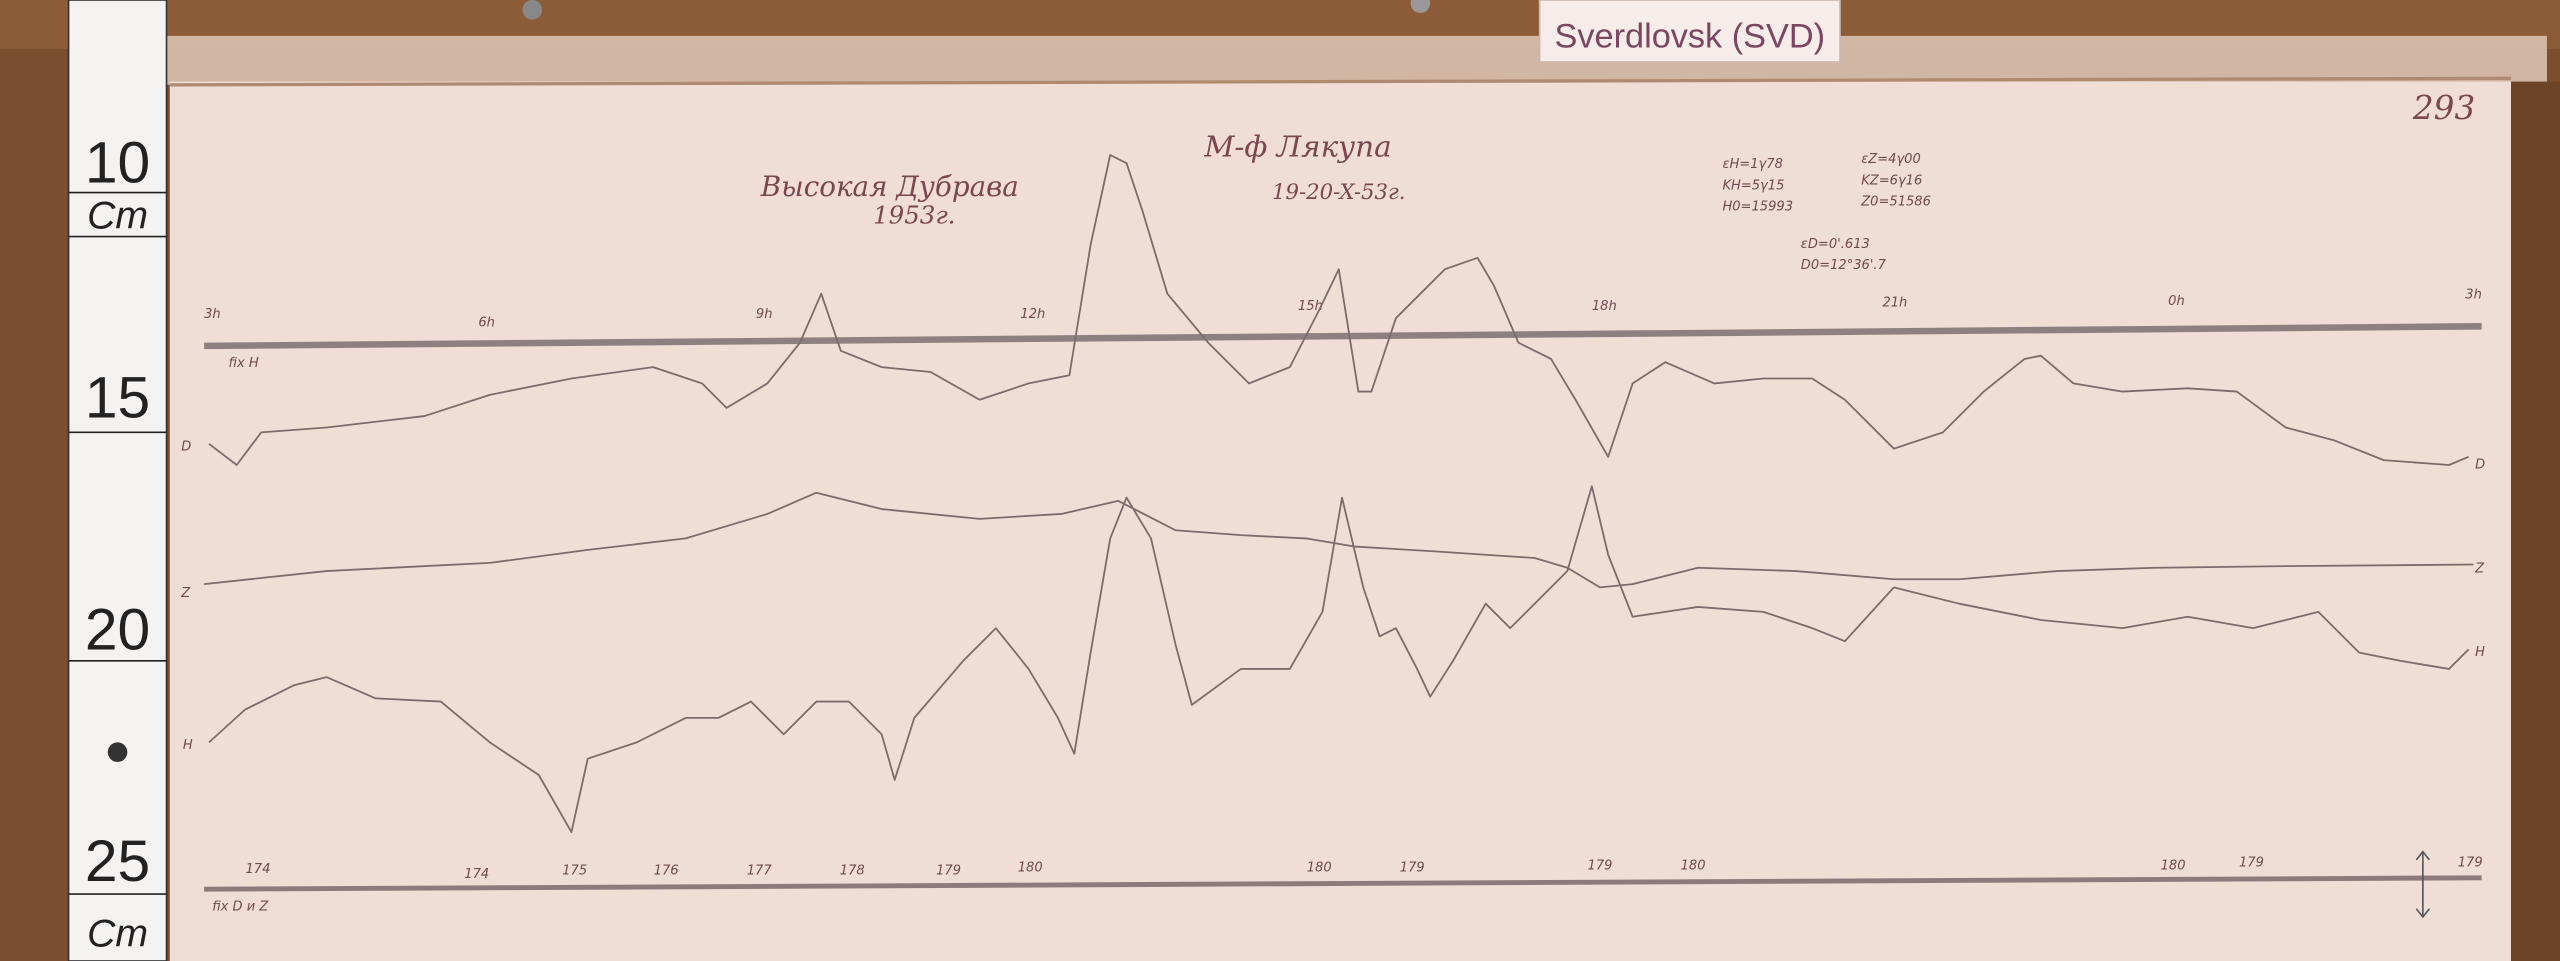  What do you see at coordinates (1690, 36) in the screenshot?
I see `label-card-text: Sverdlovsk (SVD)` at bounding box center [1690, 36].